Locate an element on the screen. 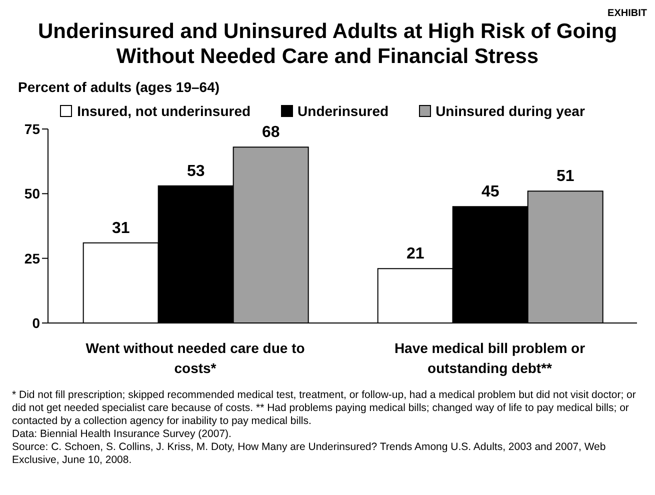 This screenshot has height=495, width=655. y-tick-label: 0 is located at coordinates (36, 322).